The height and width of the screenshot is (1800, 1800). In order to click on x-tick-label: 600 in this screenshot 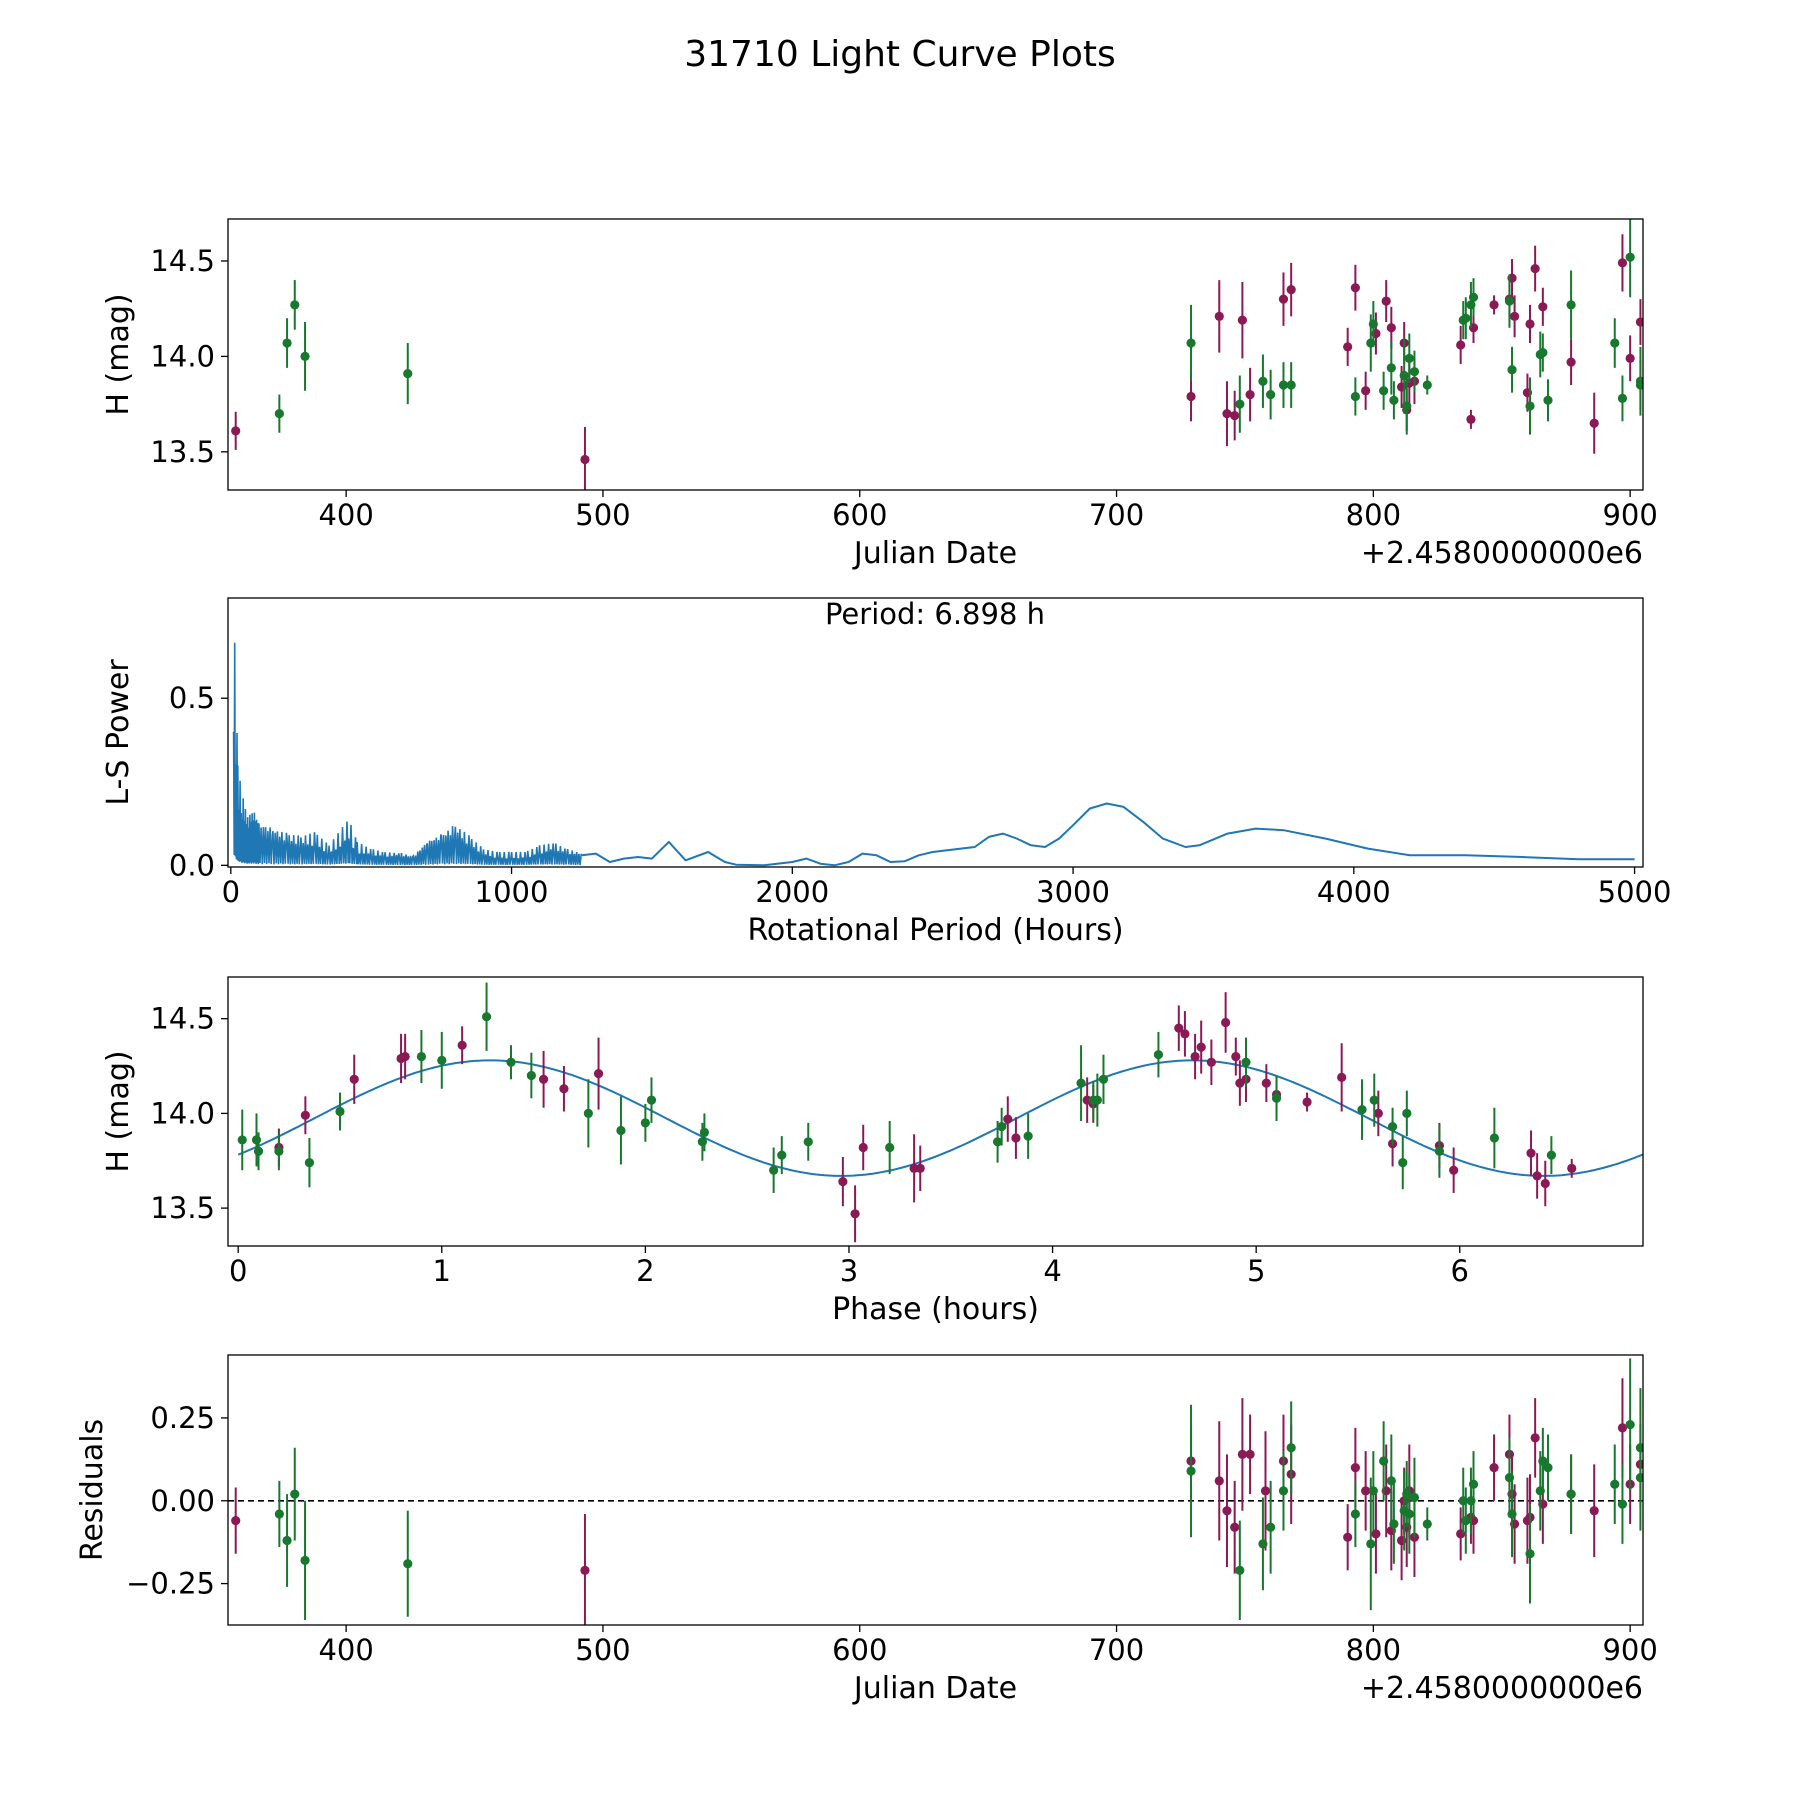, I will do `click(859, 1650)`.